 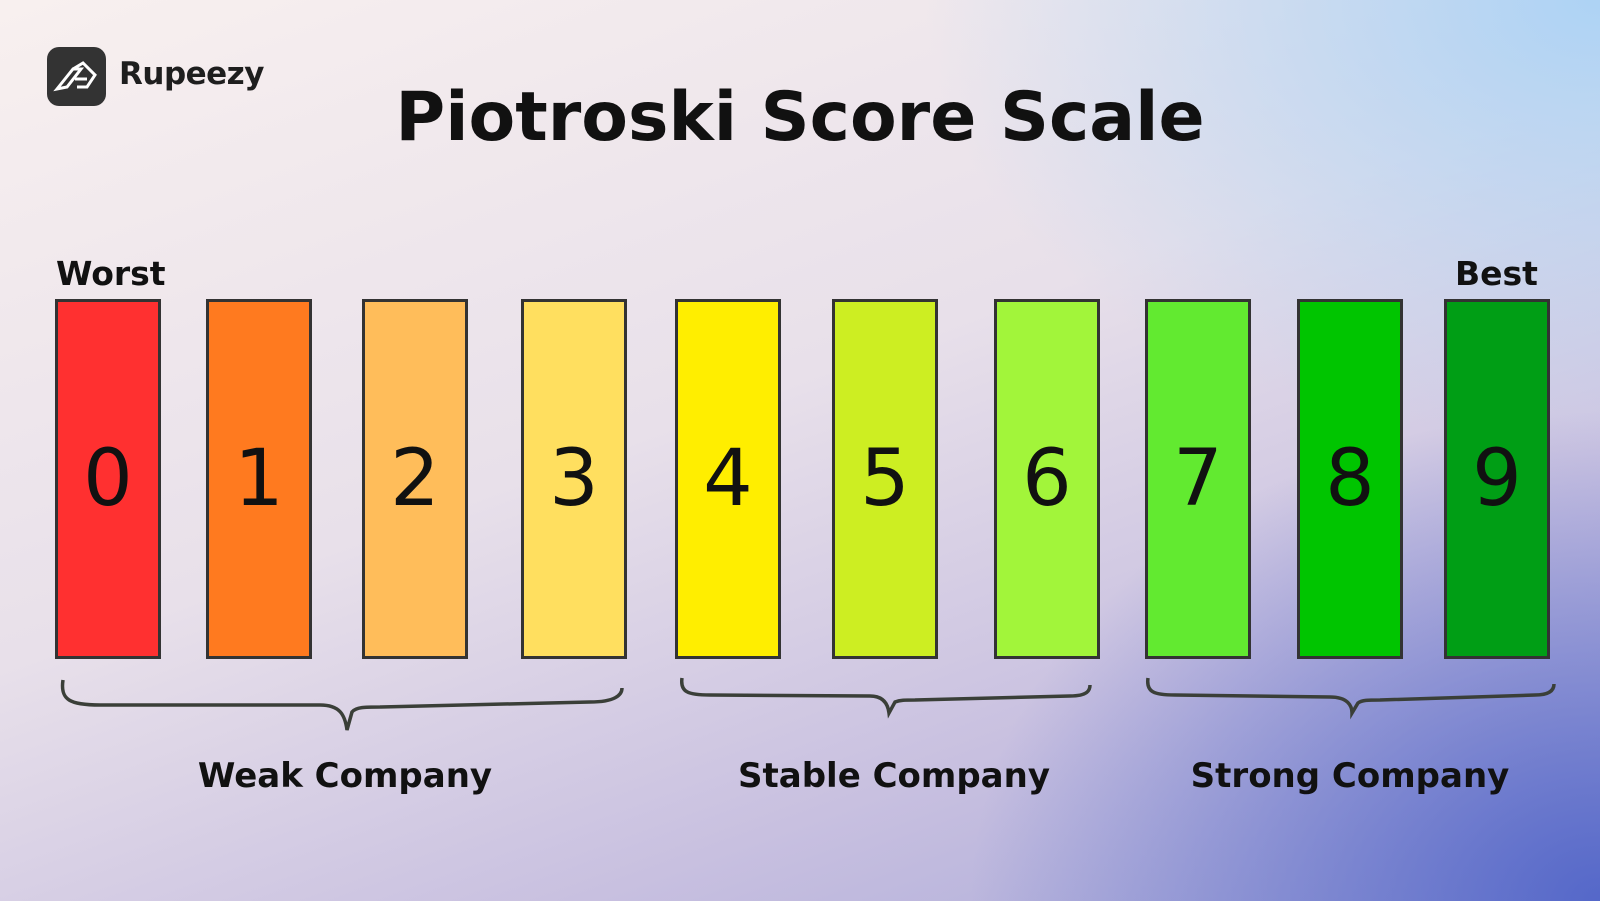 I want to click on score-bar-2: 2, so click(x=415, y=479).